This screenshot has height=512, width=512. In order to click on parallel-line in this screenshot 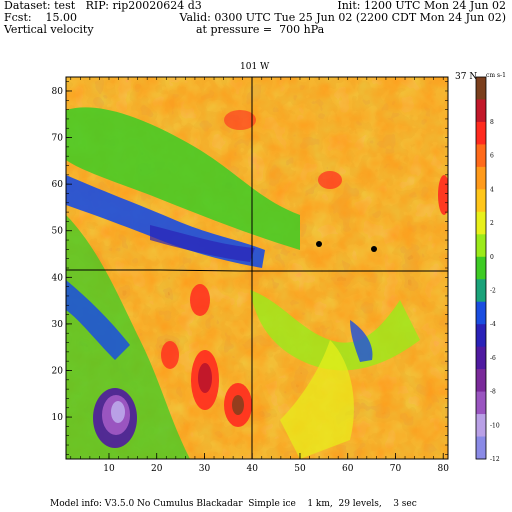, I will do `click(257, 270)`.